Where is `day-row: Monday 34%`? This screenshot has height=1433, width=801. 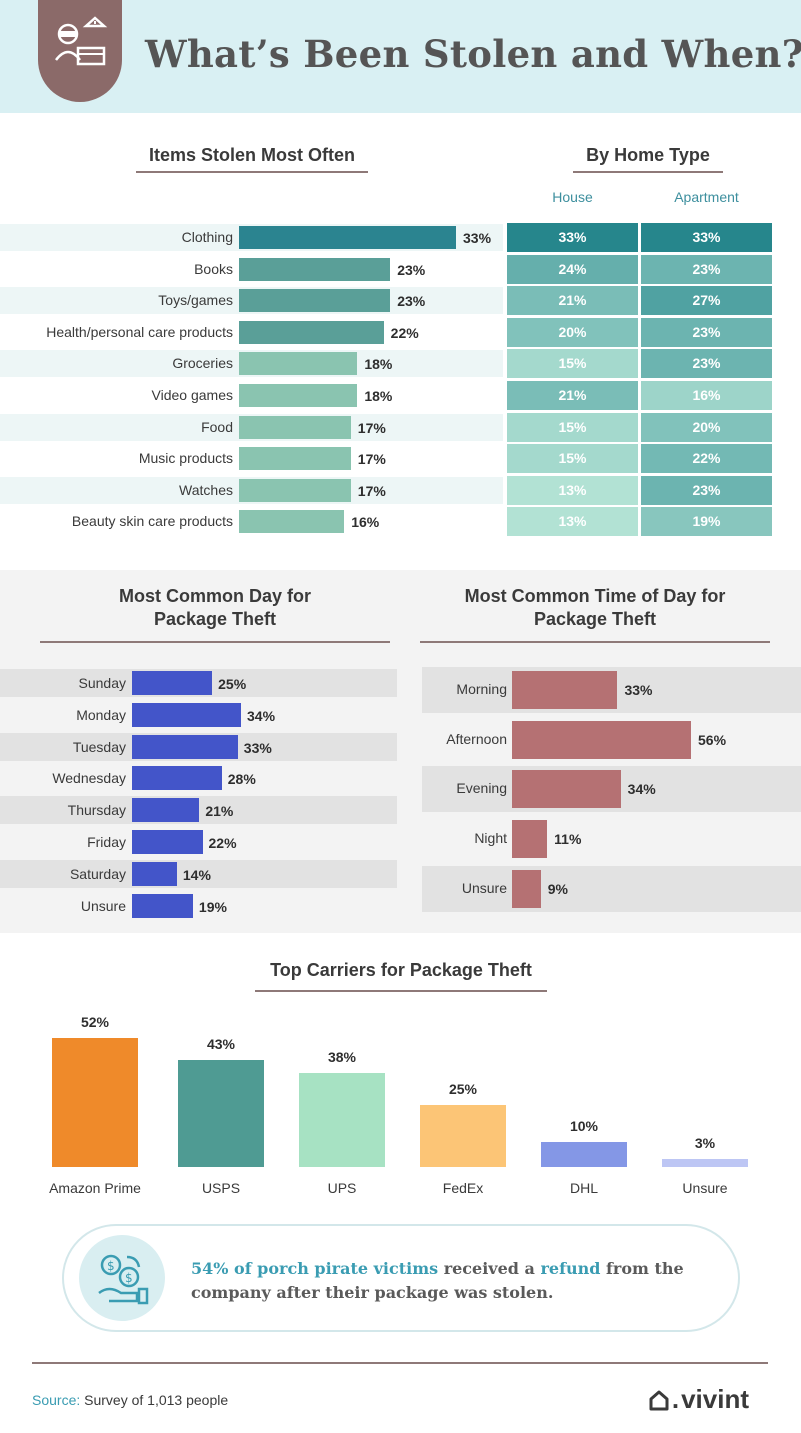
day-row: Monday 34% is located at coordinates (198, 715).